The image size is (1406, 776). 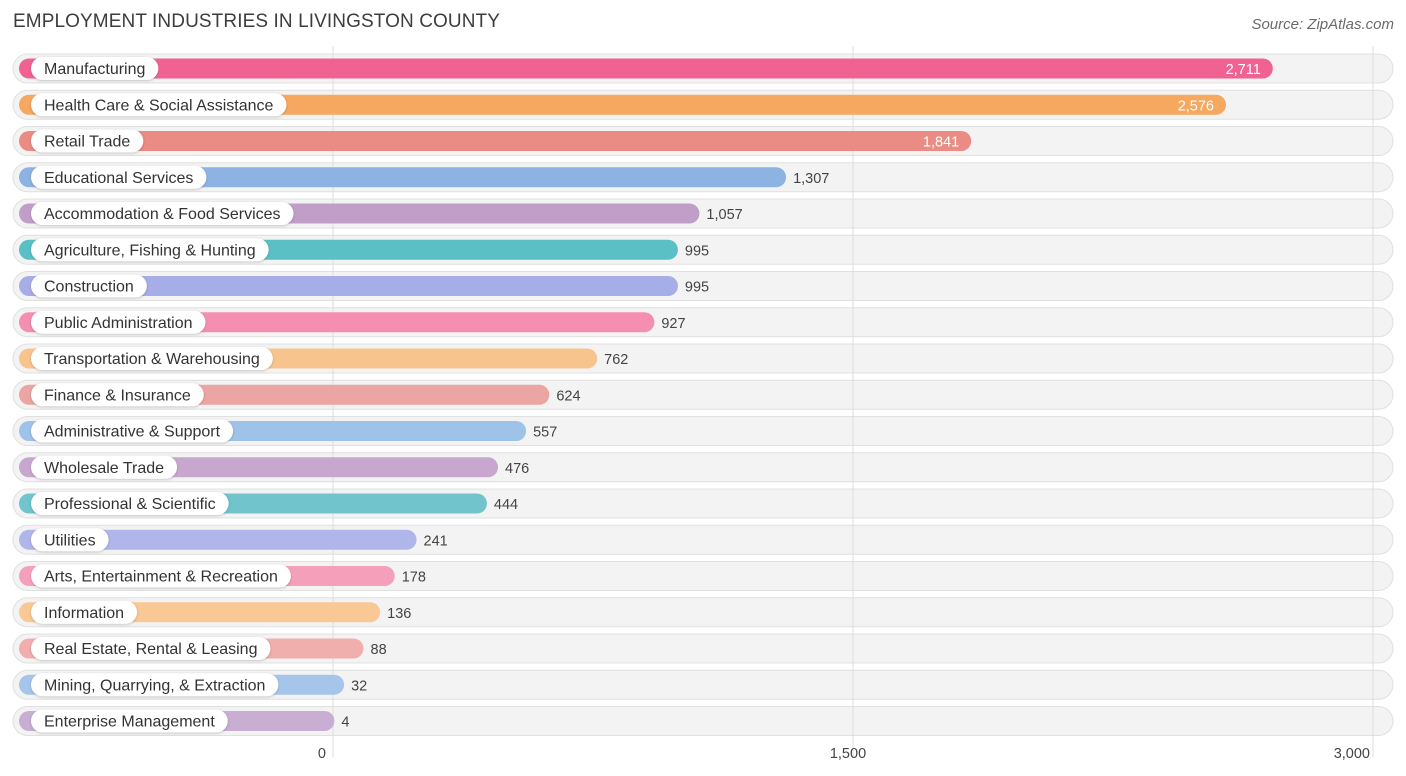 I want to click on value-label: 1,307, so click(x=811, y=179).